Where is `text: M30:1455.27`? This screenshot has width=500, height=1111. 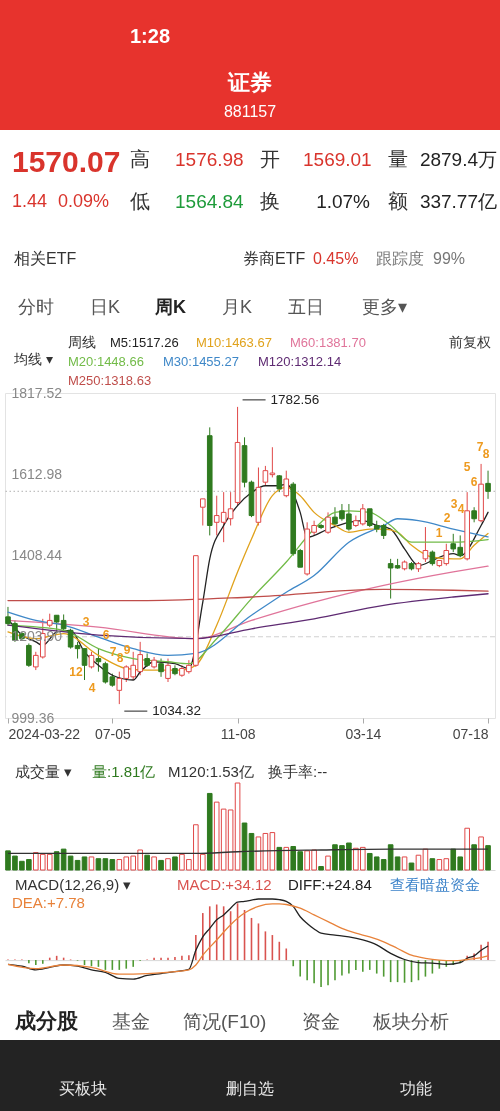
text: M30:1455.27 is located at coordinates (201, 361).